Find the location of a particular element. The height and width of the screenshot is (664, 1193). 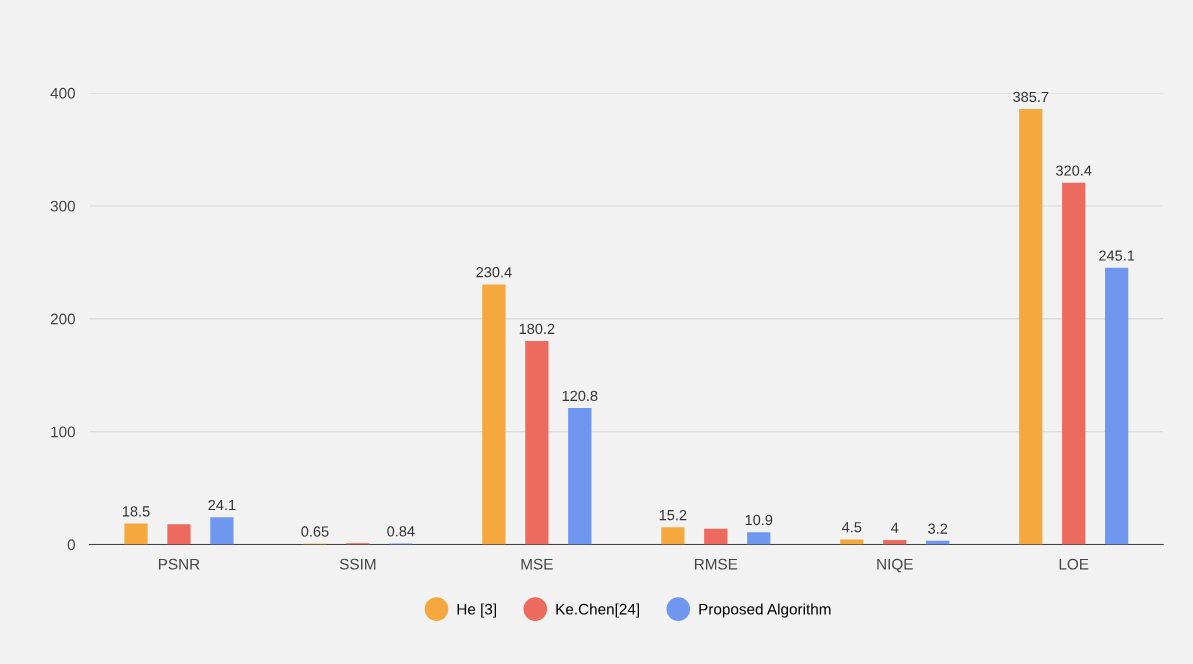

legend-label: Ke.Chen[24] is located at coordinates (597, 610).